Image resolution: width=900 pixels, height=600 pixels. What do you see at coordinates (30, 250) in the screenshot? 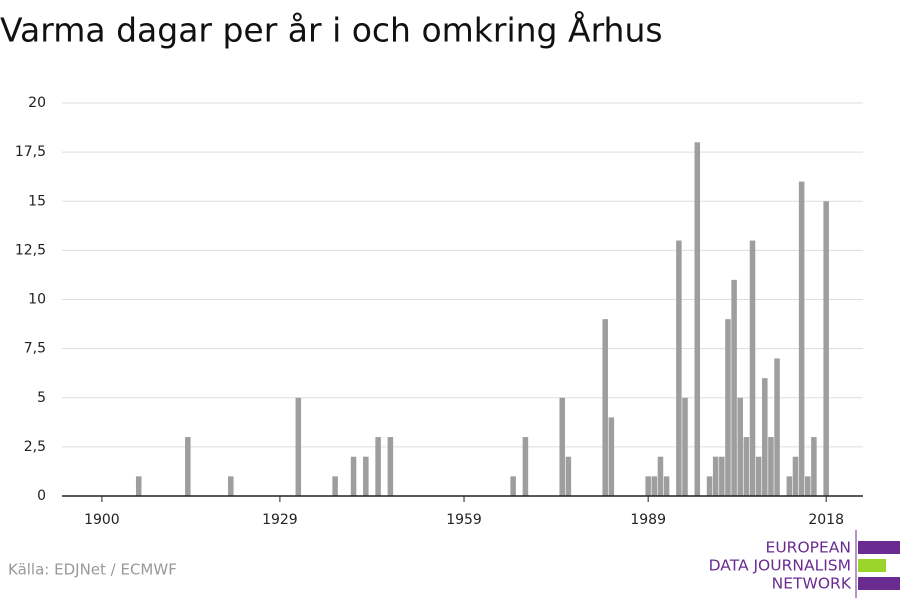
I see `y-tick-label: 12,5` at bounding box center [30, 250].